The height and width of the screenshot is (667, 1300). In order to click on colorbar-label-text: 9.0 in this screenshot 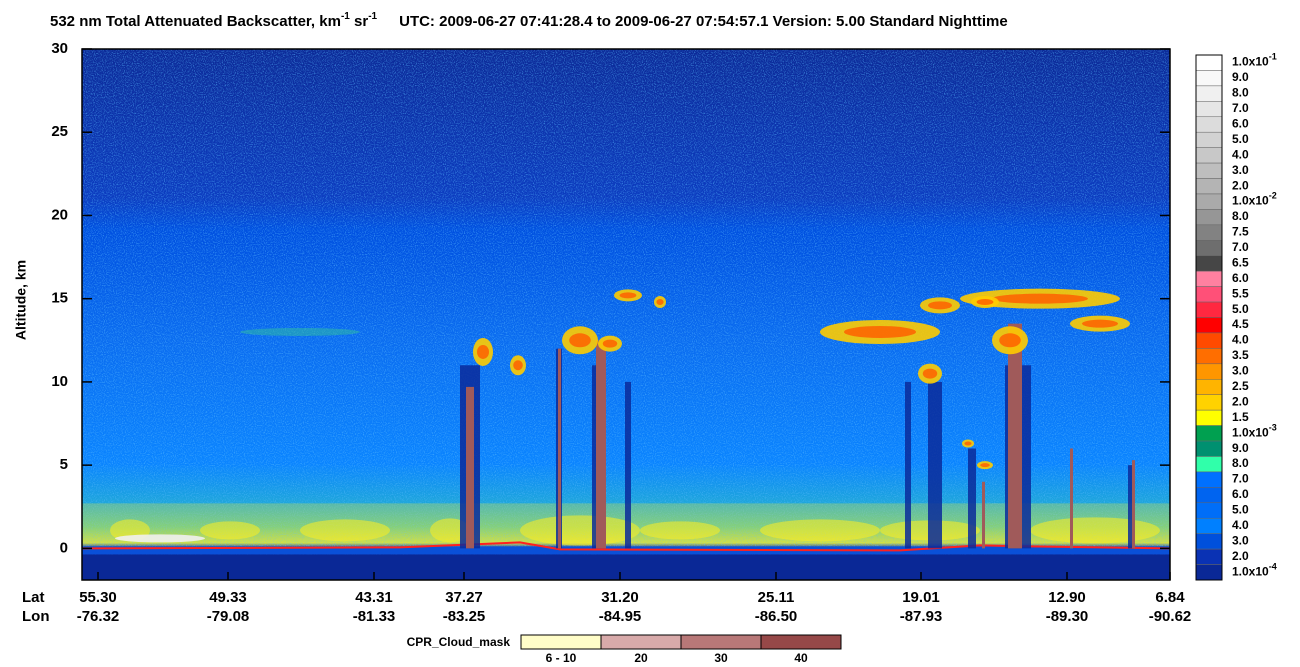, I will do `click(1240, 77)`.